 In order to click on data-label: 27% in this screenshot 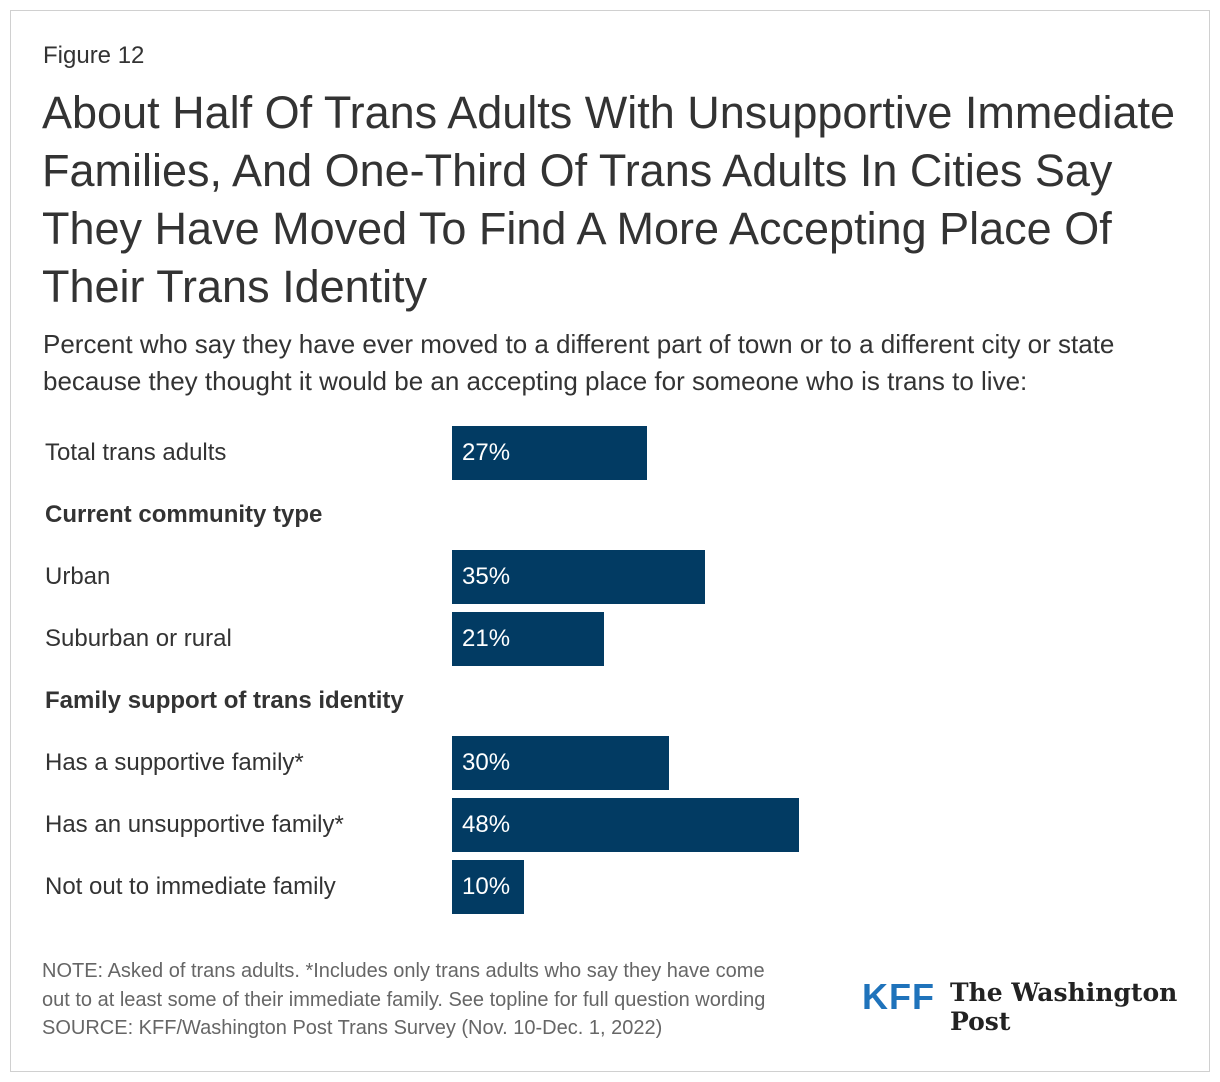, I will do `click(486, 452)`.